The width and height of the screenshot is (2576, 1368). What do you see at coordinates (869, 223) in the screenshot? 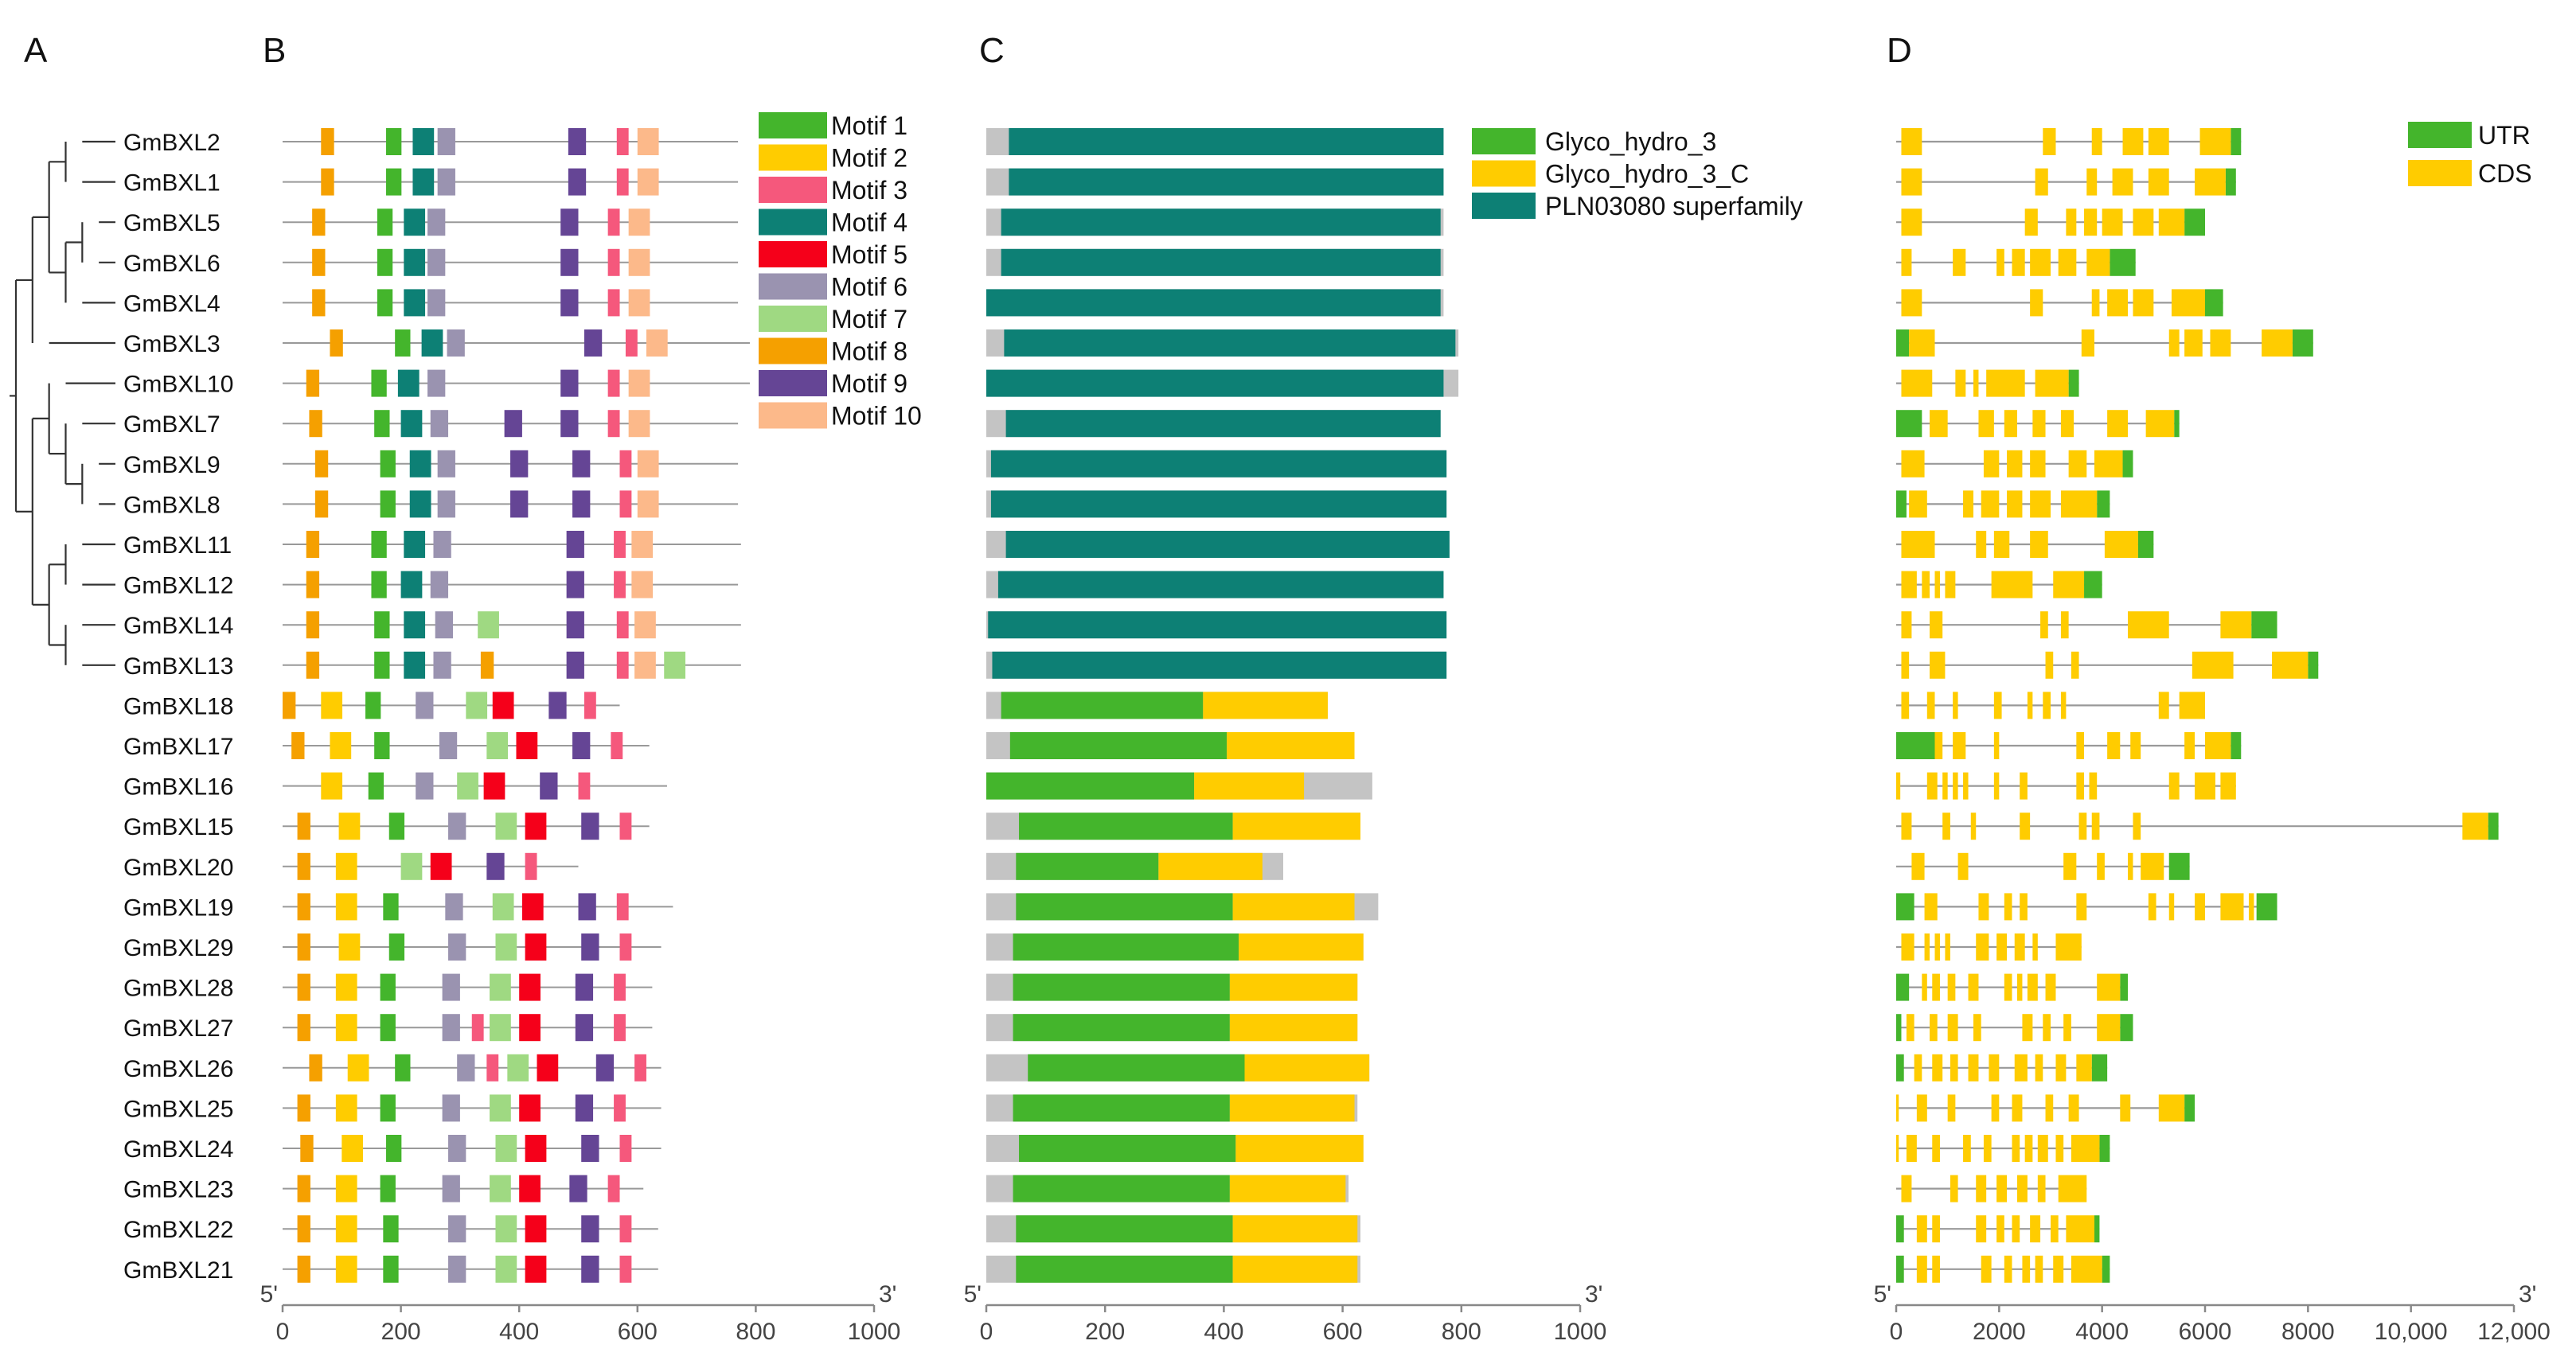
I see `motif-legend-label: Motif 4` at bounding box center [869, 223].